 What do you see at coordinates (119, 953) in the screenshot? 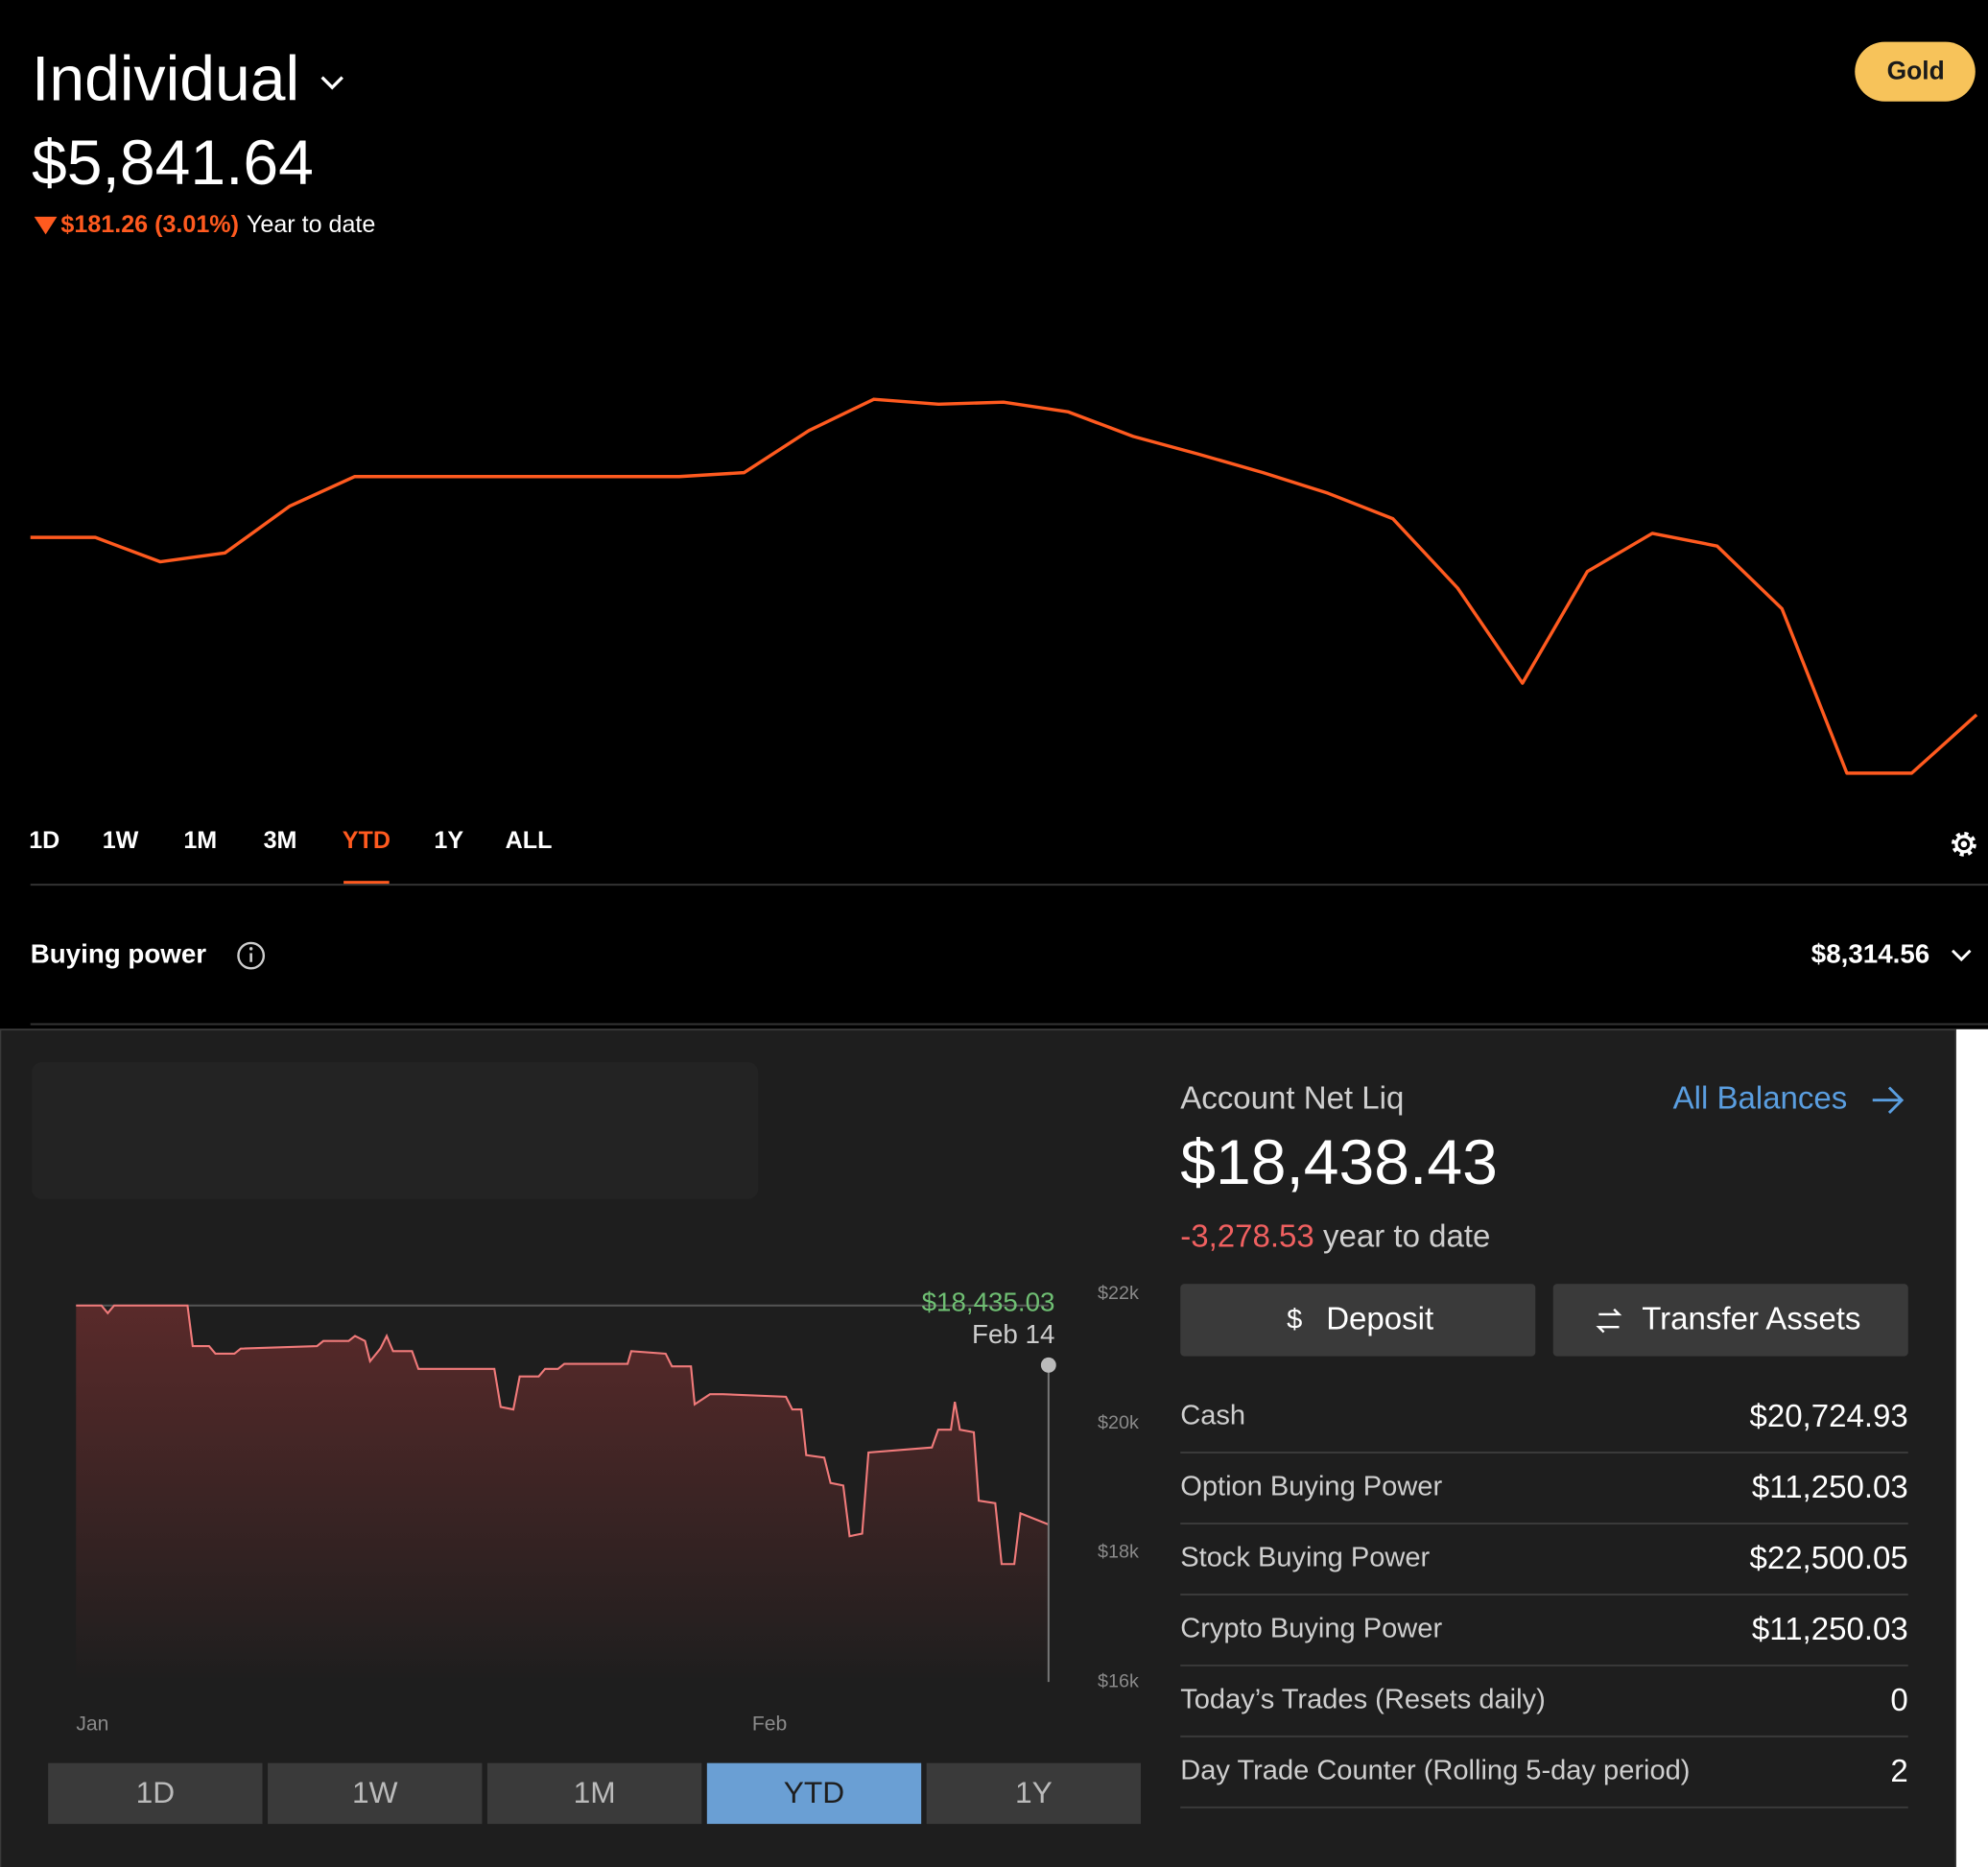
I see `buying-power-label: Buying power` at bounding box center [119, 953].